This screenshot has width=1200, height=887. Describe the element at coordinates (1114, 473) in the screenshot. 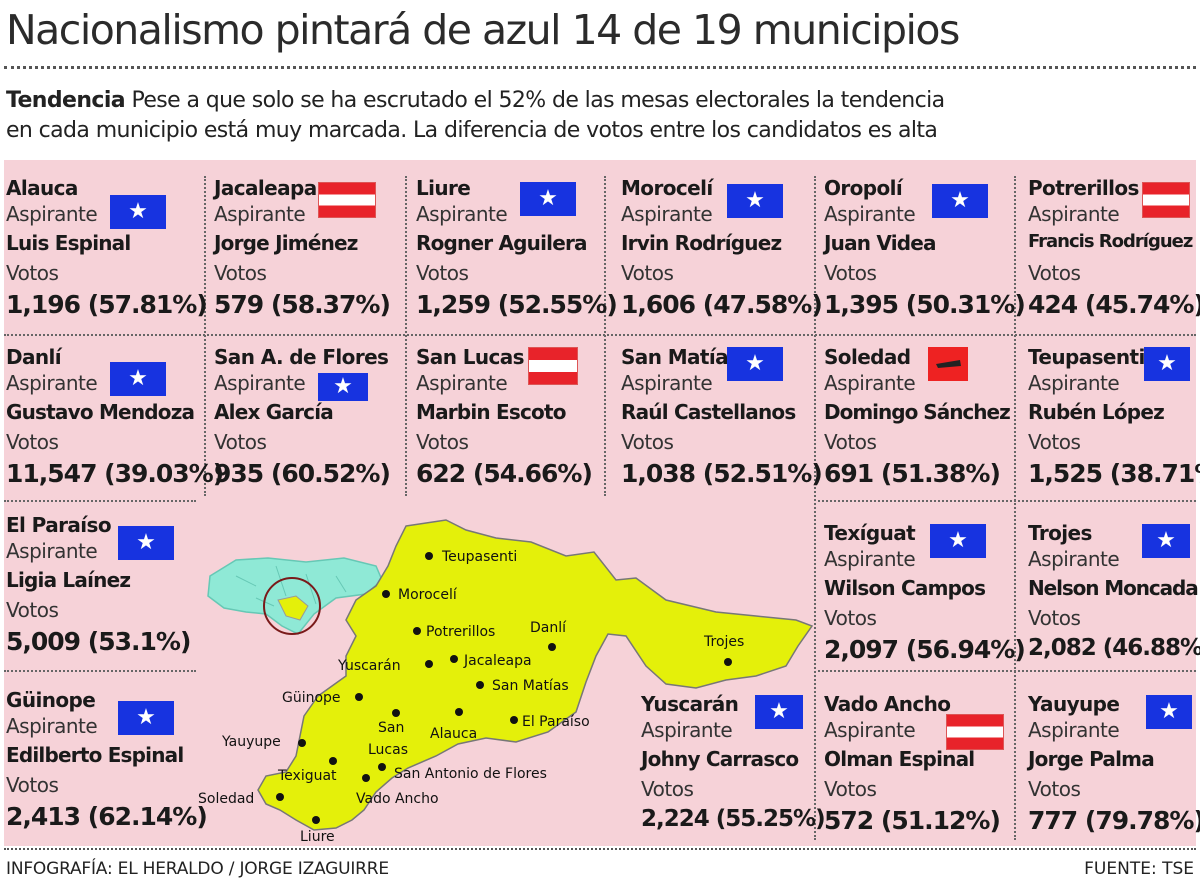

I see `vote-count: 1,525 (38.71%)` at that location.